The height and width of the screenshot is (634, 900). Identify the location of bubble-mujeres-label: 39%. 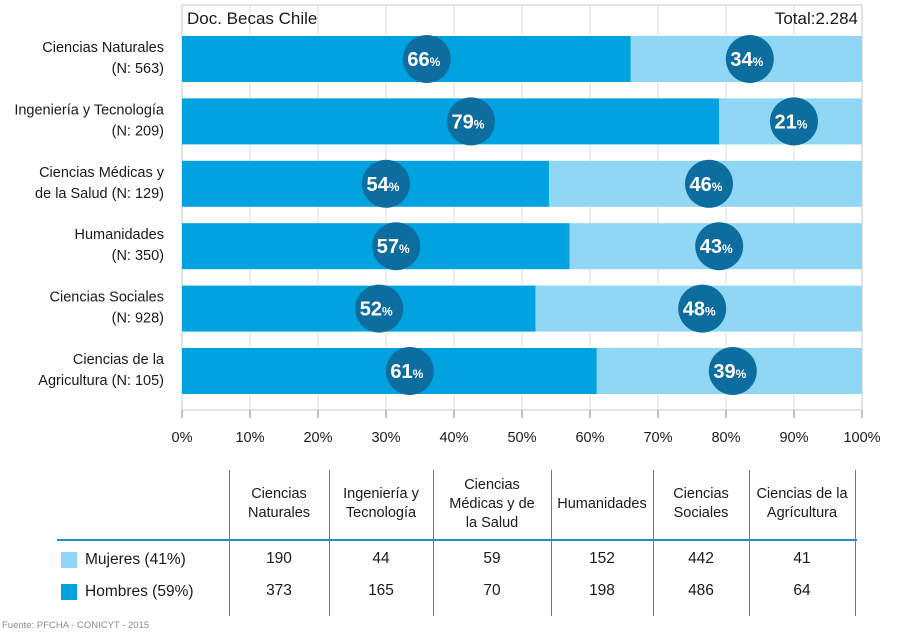
(729, 372).